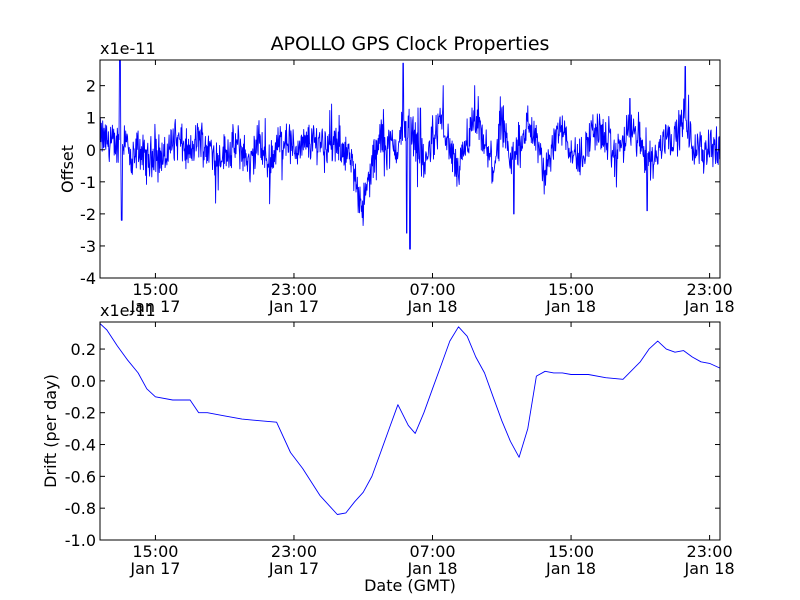 The height and width of the screenshot is (600, 800). What do you see at coordinates (91, 150) in the screenshot?
I see `y-tick-label: 0` at bounding box center [91, 150].